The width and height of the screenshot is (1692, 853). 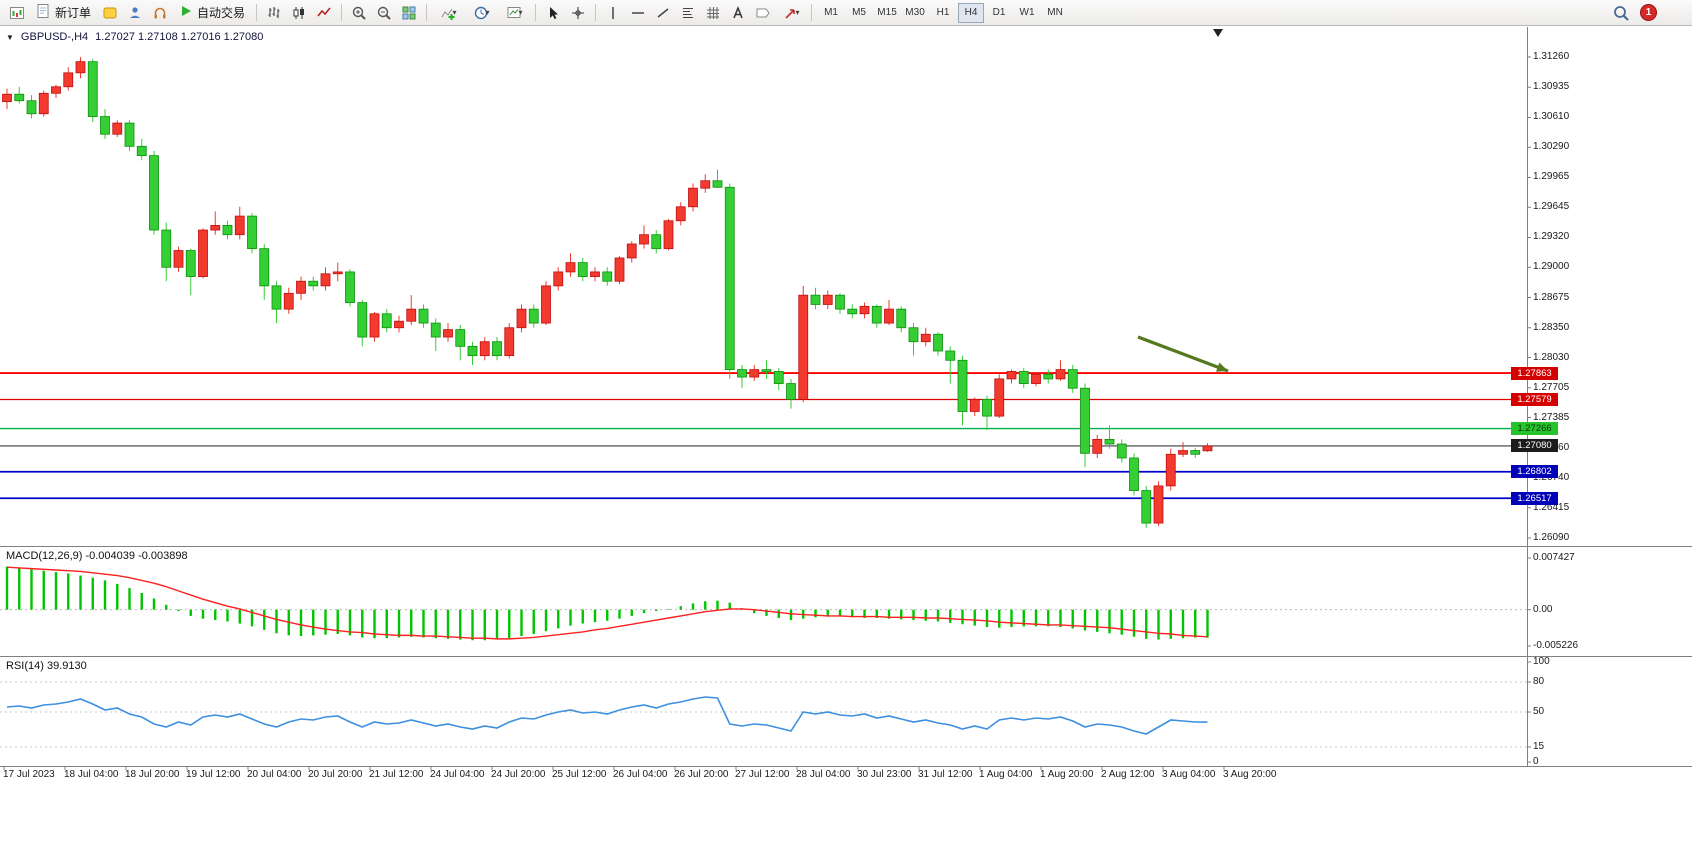 I want to click on horizontal-line-button, so click(x=638, y=13).